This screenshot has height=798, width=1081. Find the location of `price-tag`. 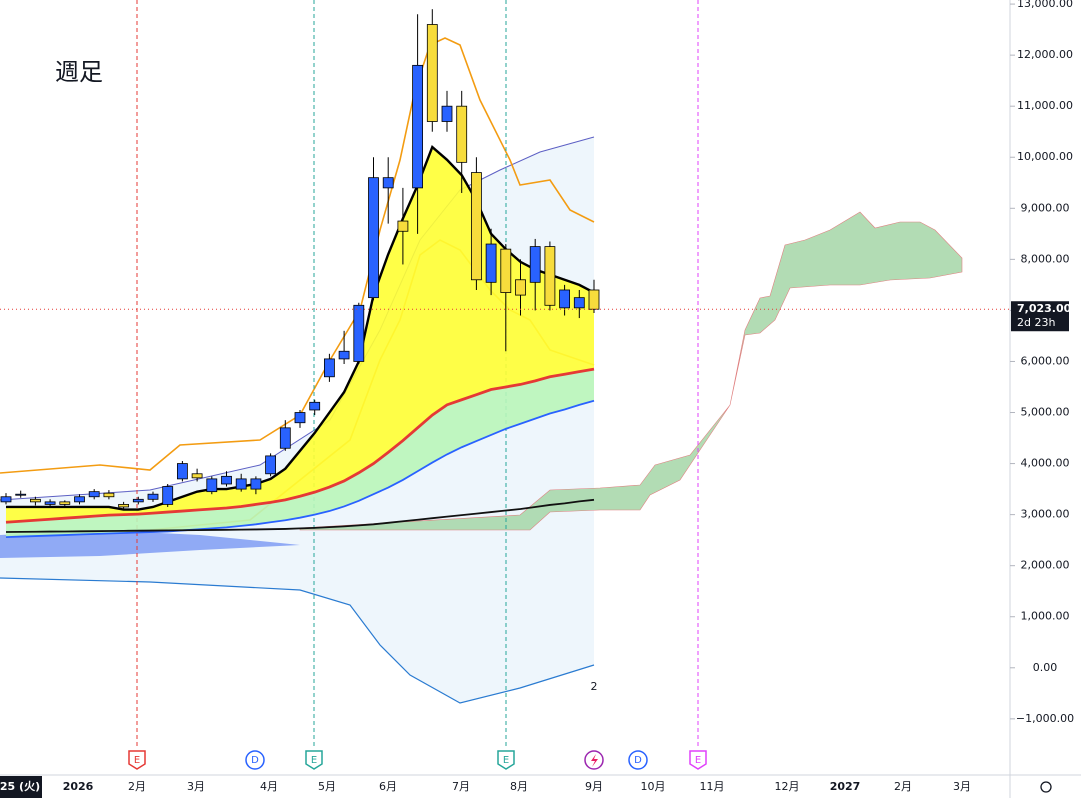

price-tag is located at coordinates (1040, 316).